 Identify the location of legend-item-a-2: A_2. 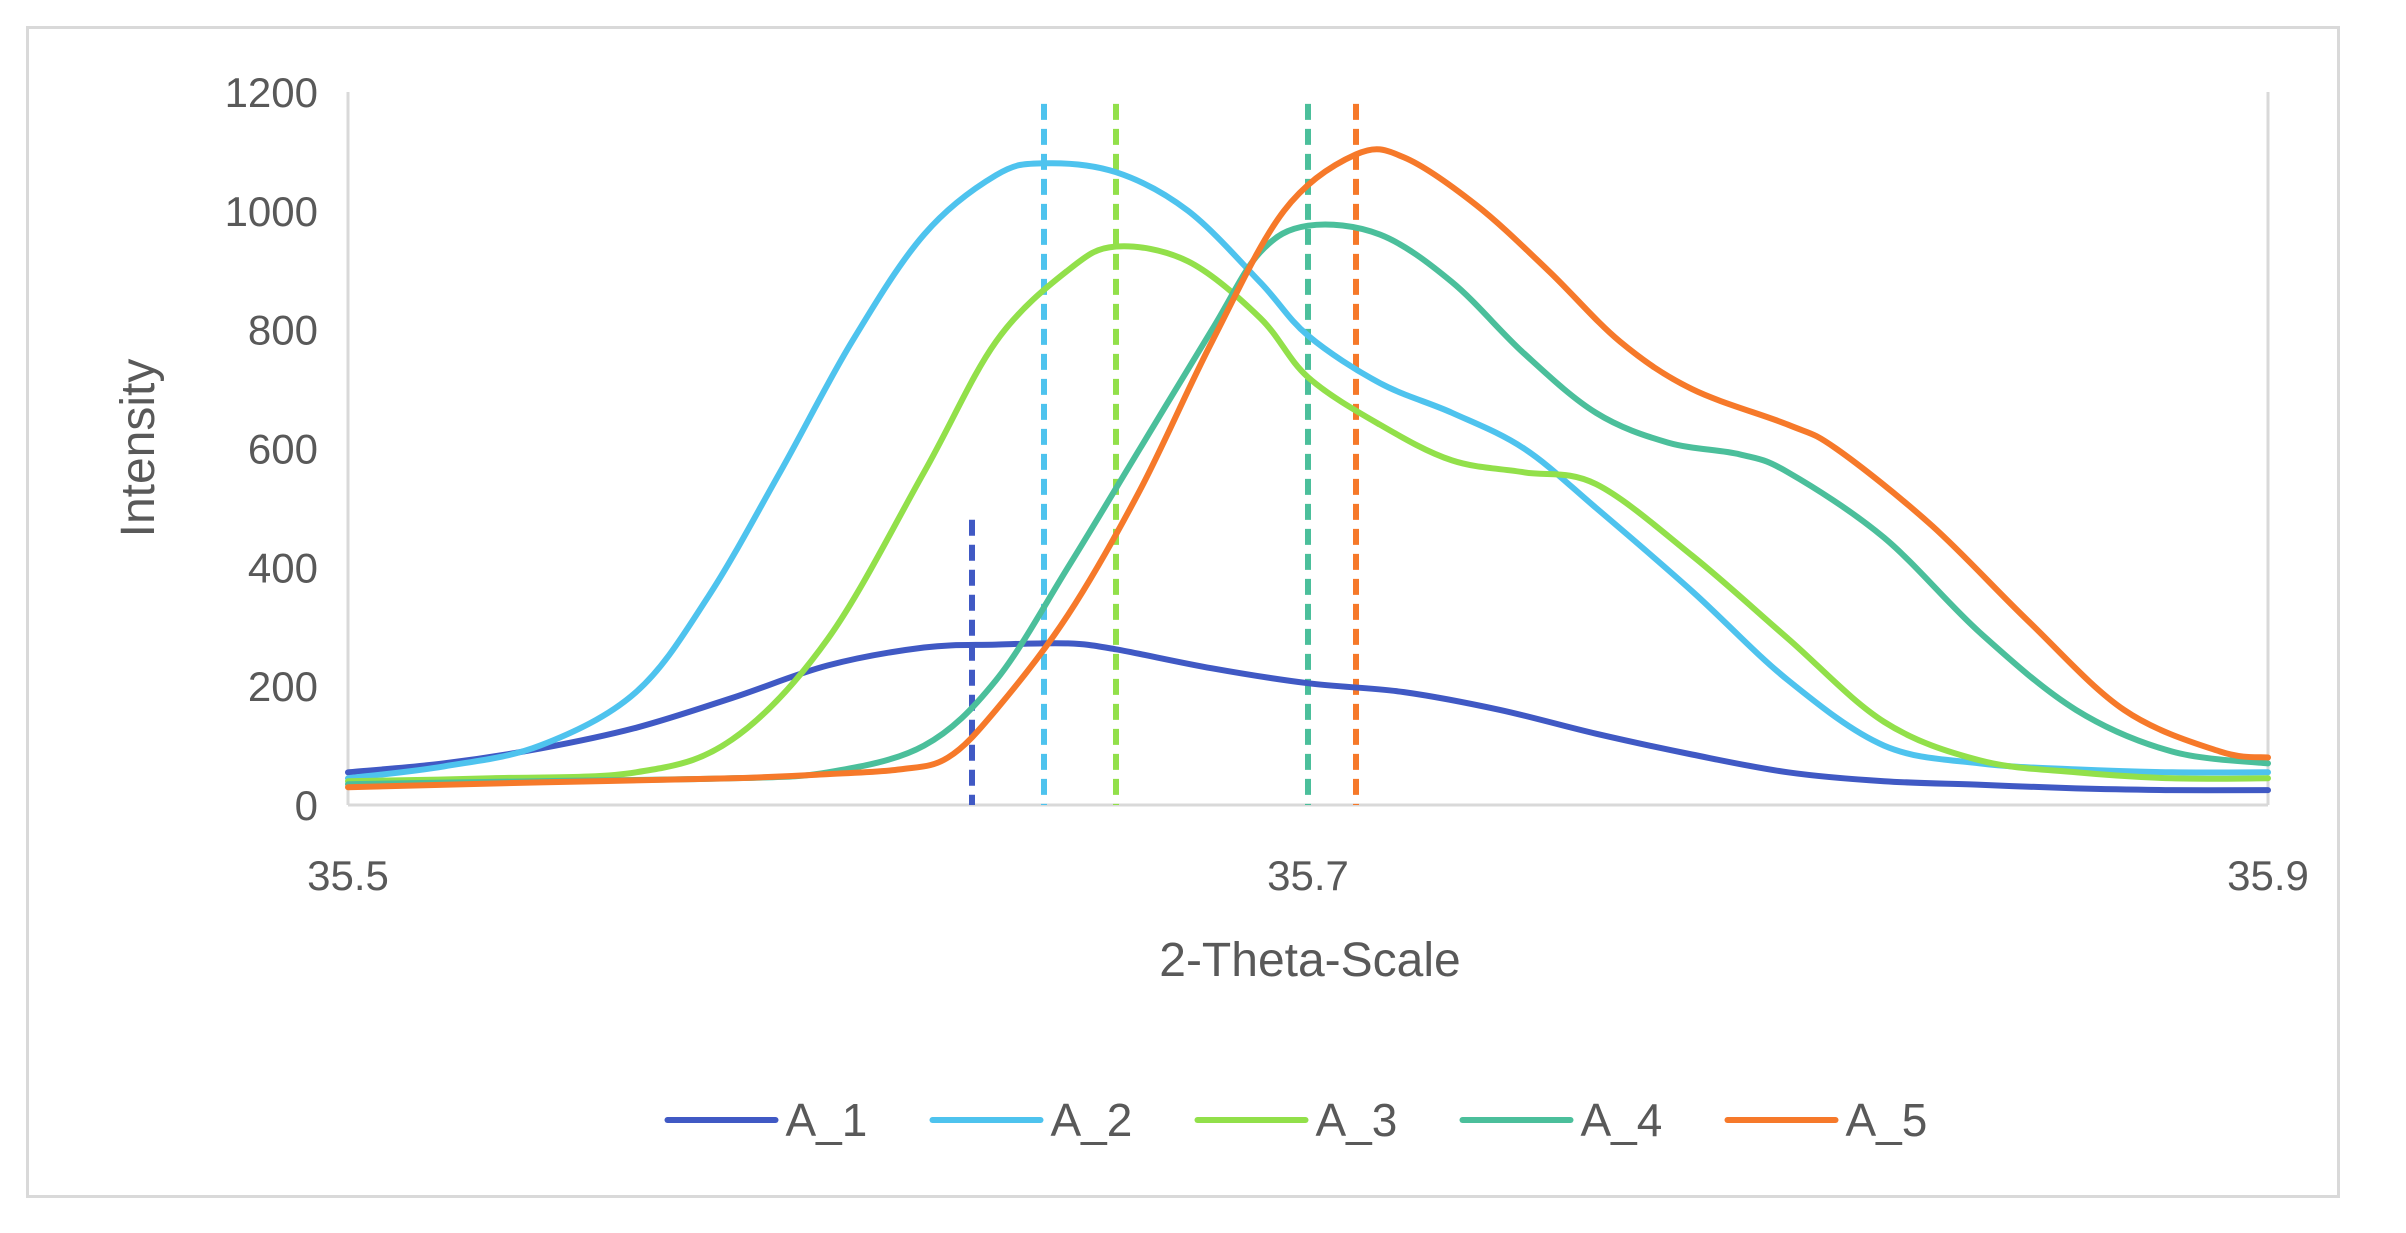
(1031, 1120).